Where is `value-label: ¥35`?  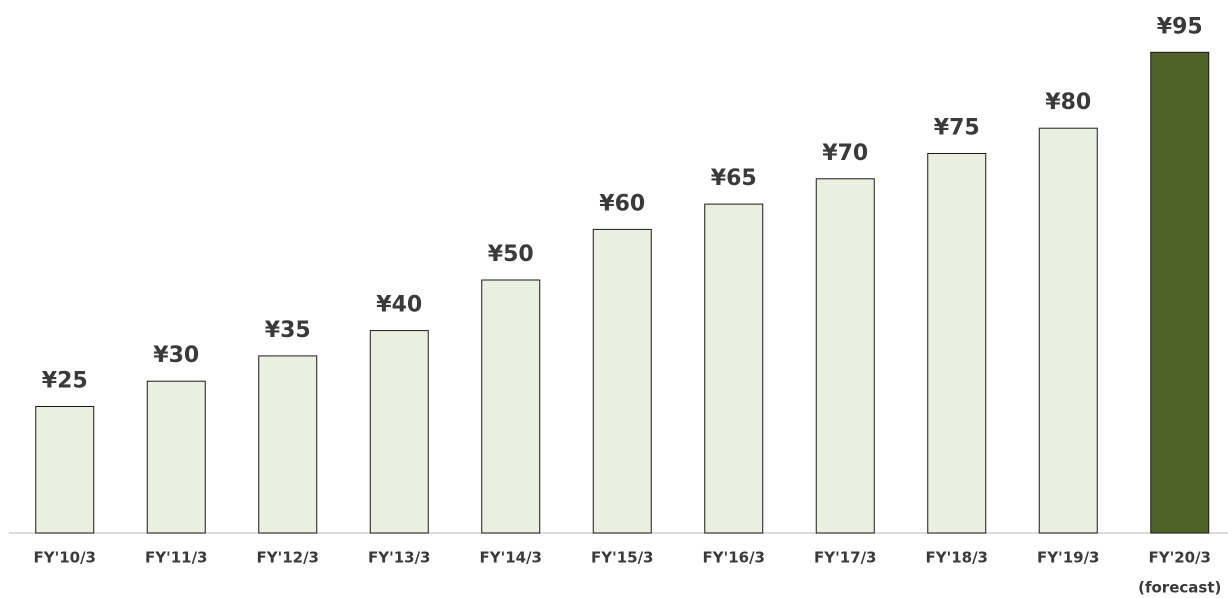
value-label: ¥35 is located at coordinates (288, 330).